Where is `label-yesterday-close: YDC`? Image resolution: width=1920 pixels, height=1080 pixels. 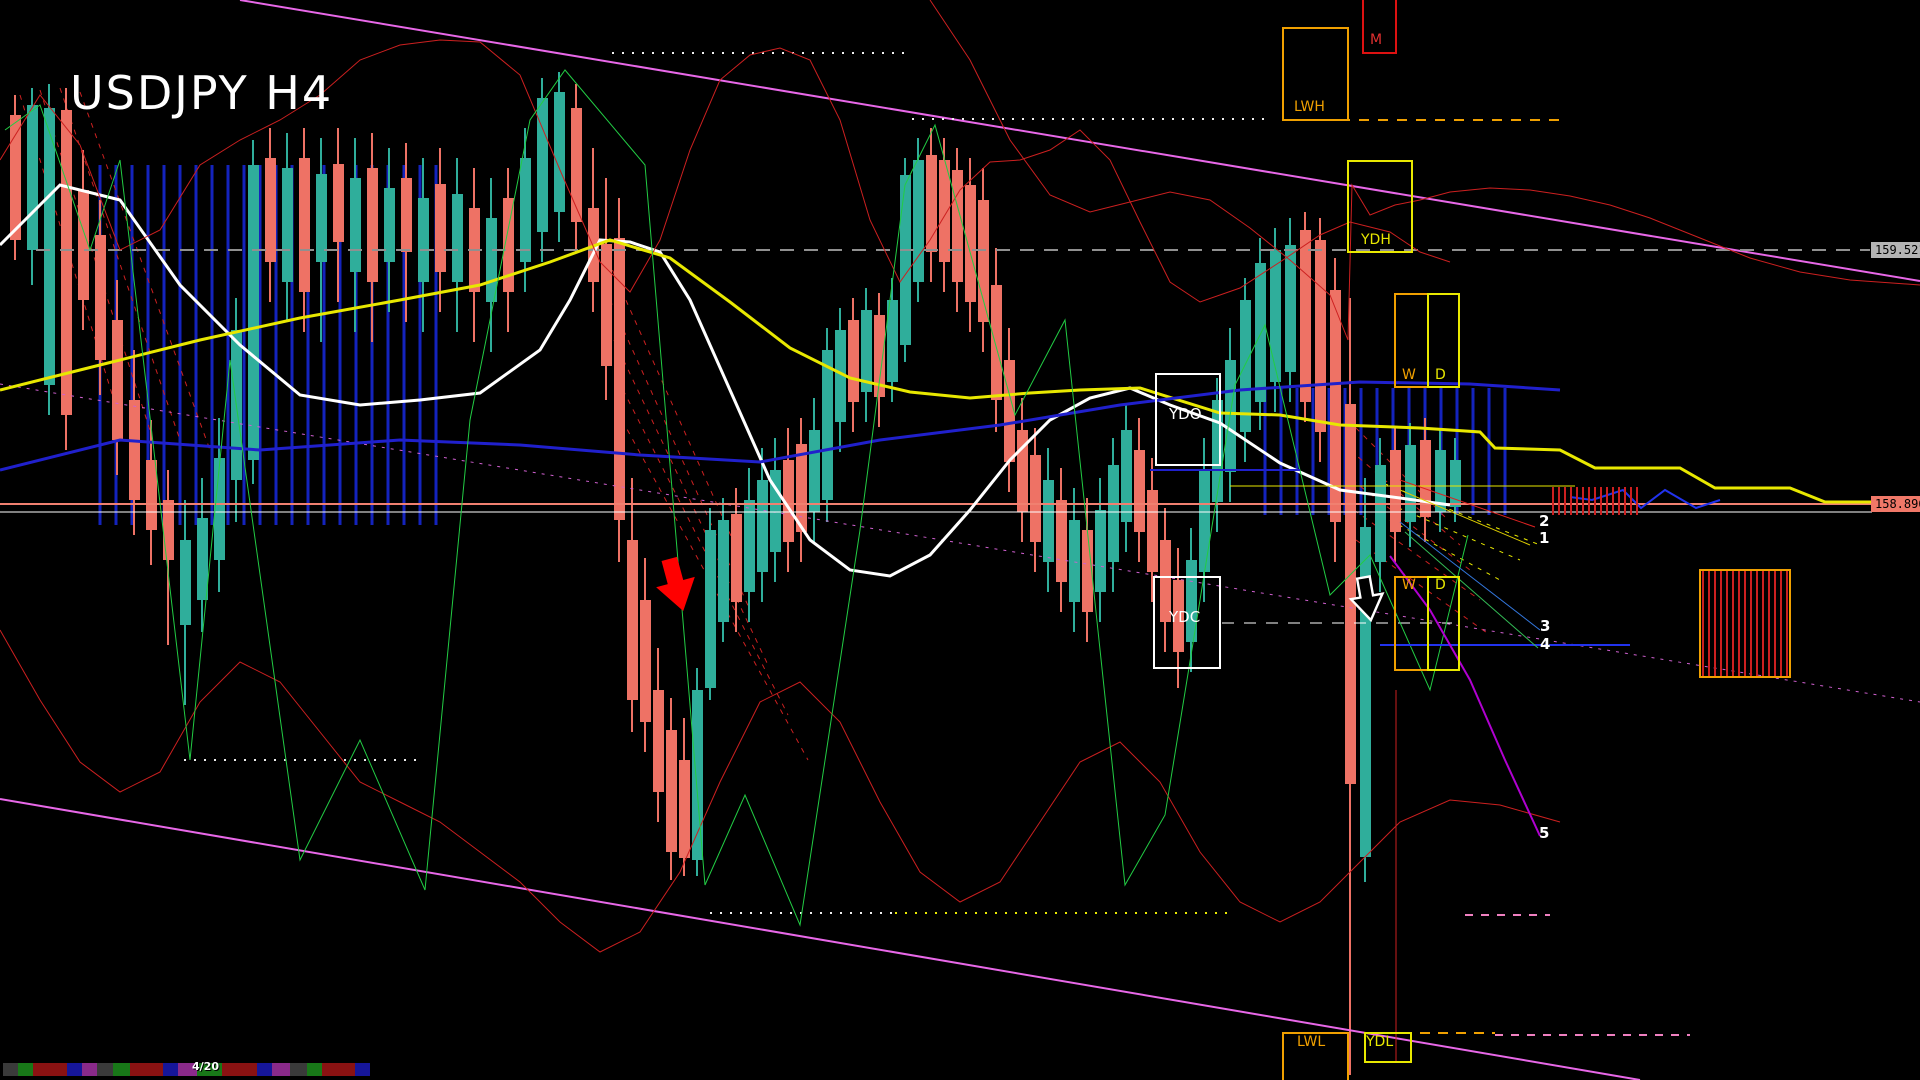
label-yesterday-close: YDC is located at coordinates (1185, 617).